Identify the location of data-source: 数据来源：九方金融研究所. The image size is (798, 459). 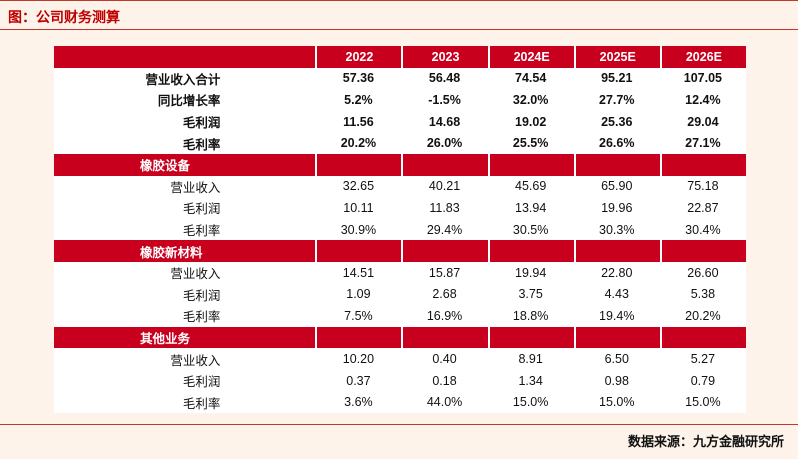
(705, 442).